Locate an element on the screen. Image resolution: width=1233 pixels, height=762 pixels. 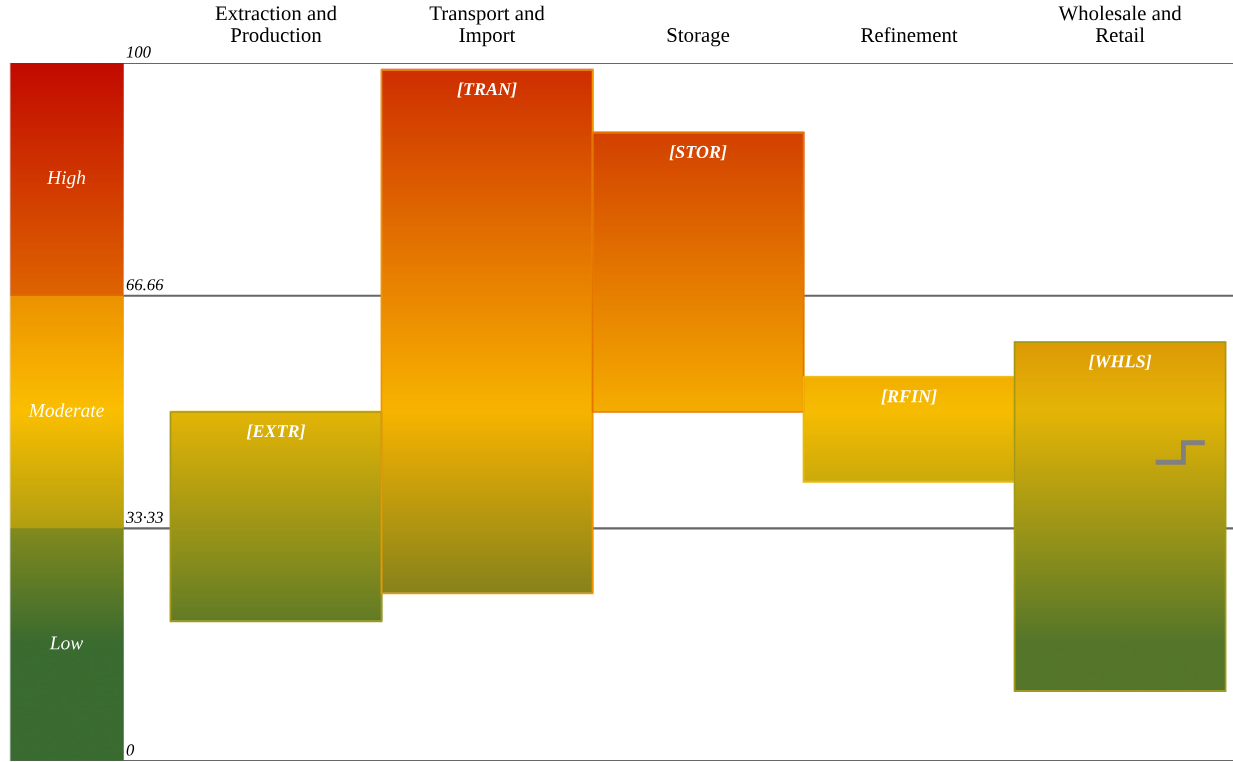
annotation: [STOR] is located at coordinates (698, 153).